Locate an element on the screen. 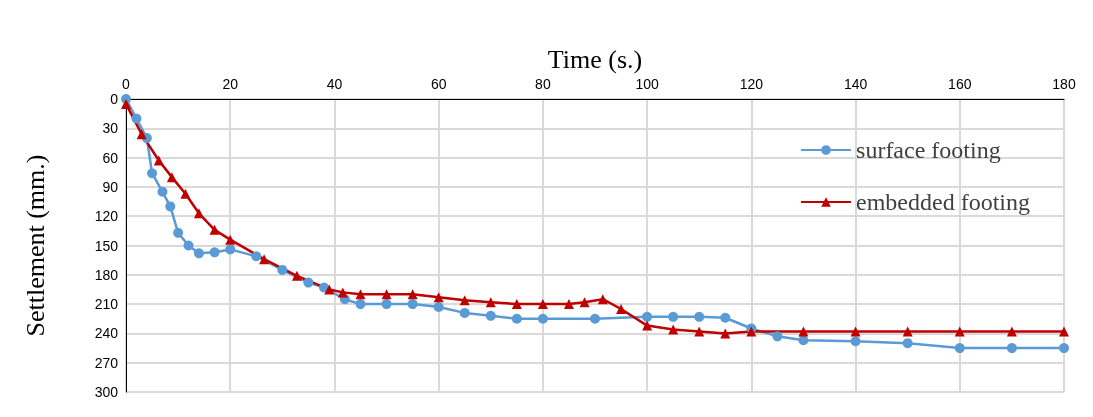 The height and width of the screenshot is (417, 1093). y-tick-label: 120 is located at coordinates (106, 216).